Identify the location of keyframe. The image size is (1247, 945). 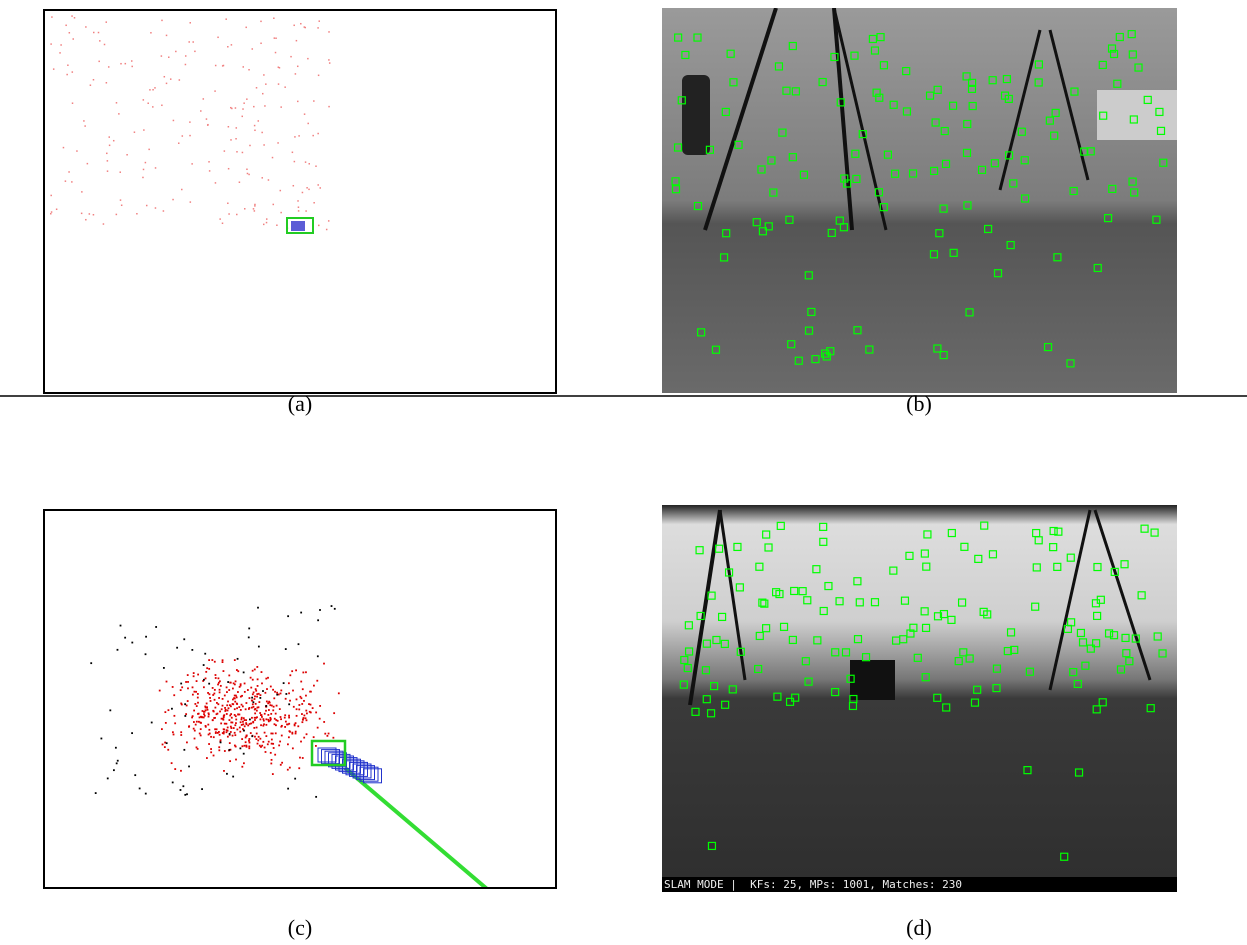
(369, 774).